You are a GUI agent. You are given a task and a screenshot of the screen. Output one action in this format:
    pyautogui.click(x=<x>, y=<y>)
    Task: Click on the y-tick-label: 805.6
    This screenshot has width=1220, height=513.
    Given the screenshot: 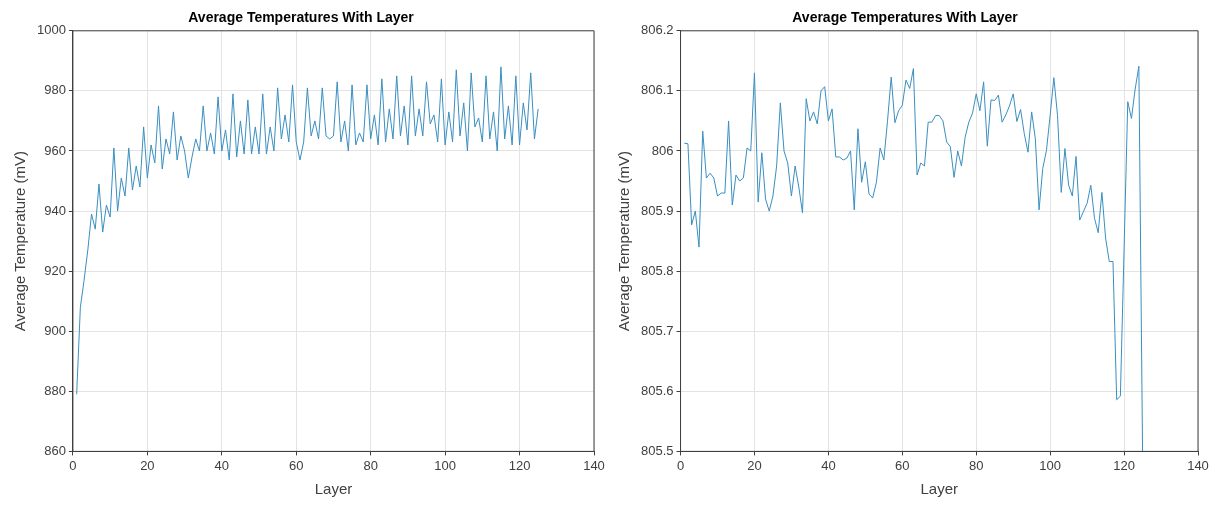 What is the action you would take?
    pyautogui.click(x=657, y=390)
    